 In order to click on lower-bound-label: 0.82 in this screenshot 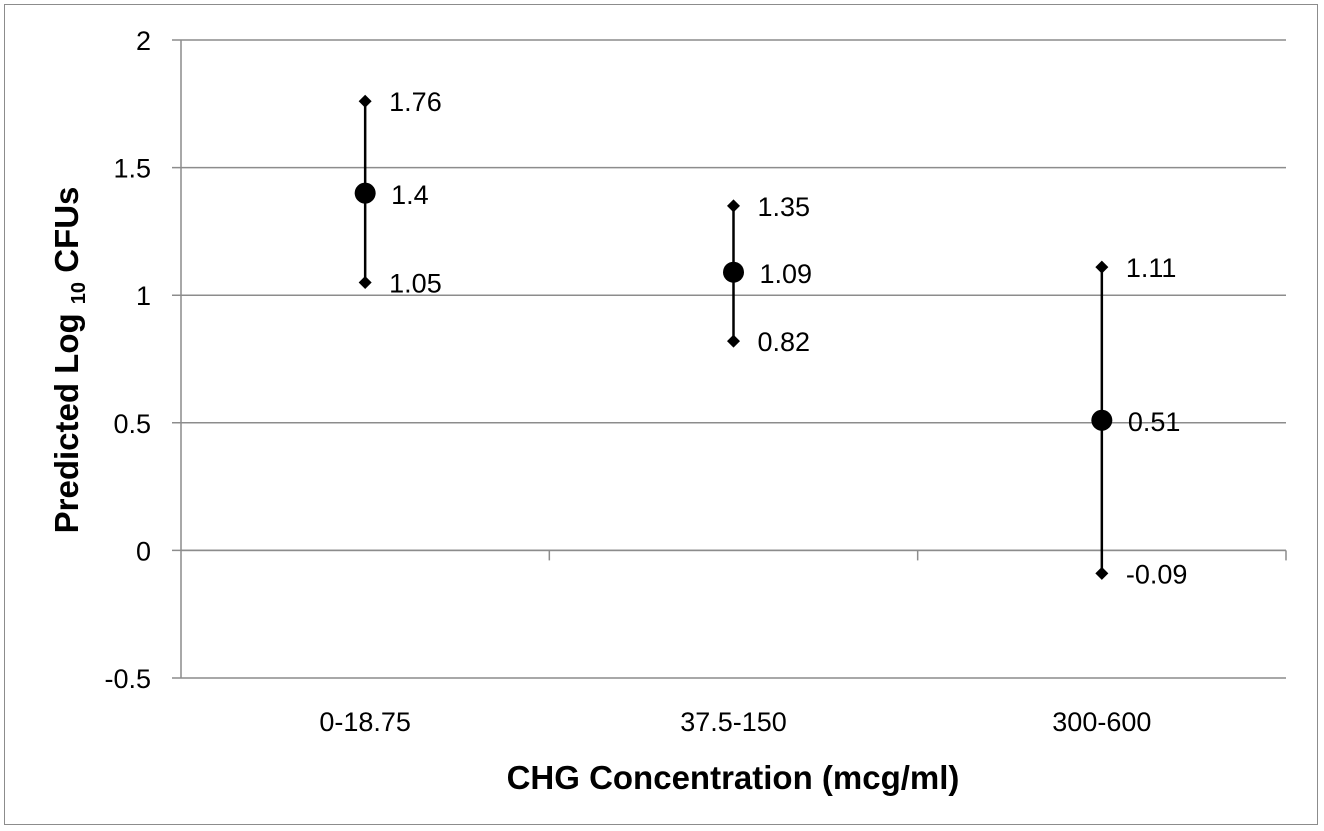, I will do `click(784, 342)`.